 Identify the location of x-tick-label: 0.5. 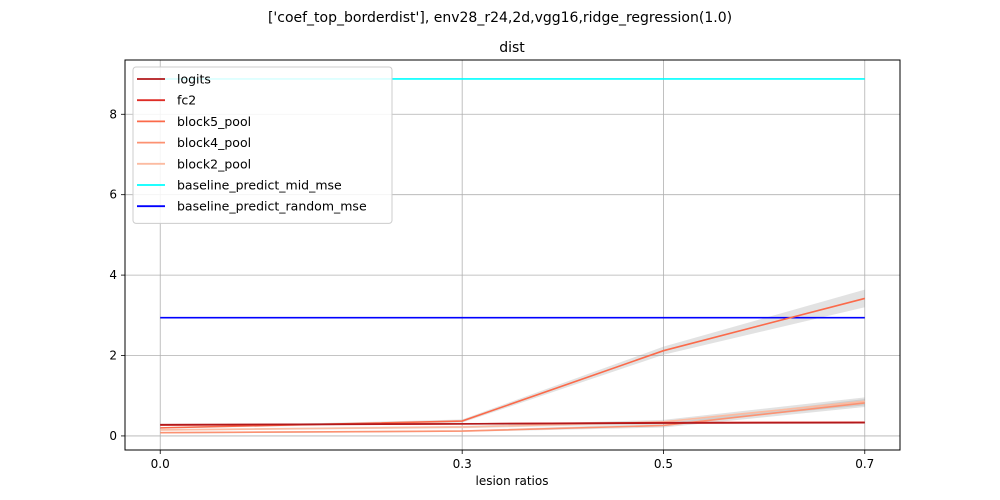
(663, 464).